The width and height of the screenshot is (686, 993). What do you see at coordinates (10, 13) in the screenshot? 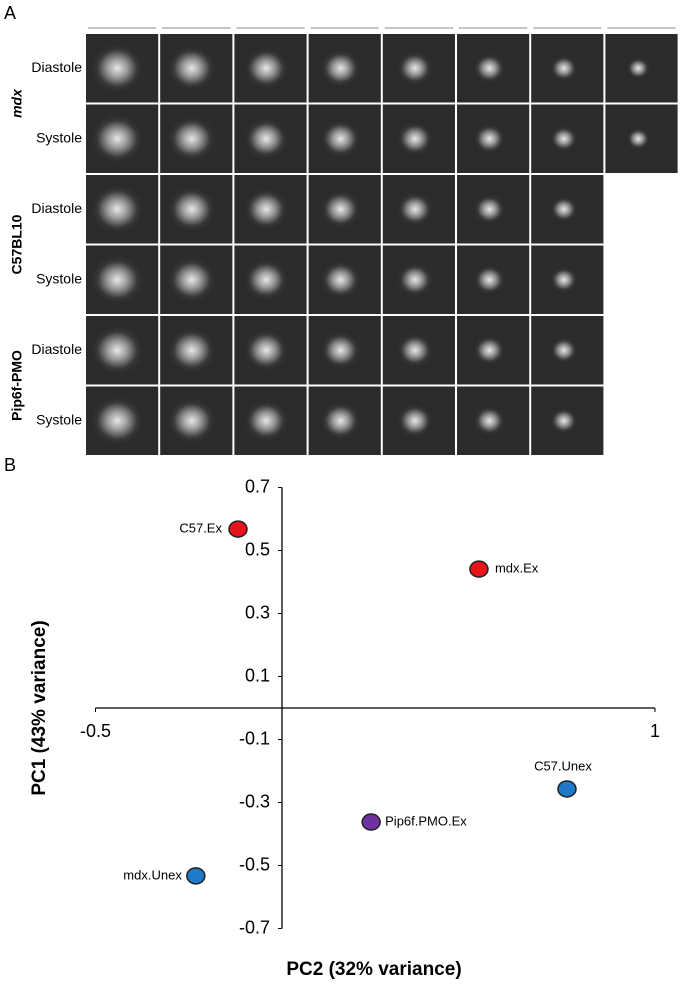
I see `panel-label: A` at bounding box center [10, 13].